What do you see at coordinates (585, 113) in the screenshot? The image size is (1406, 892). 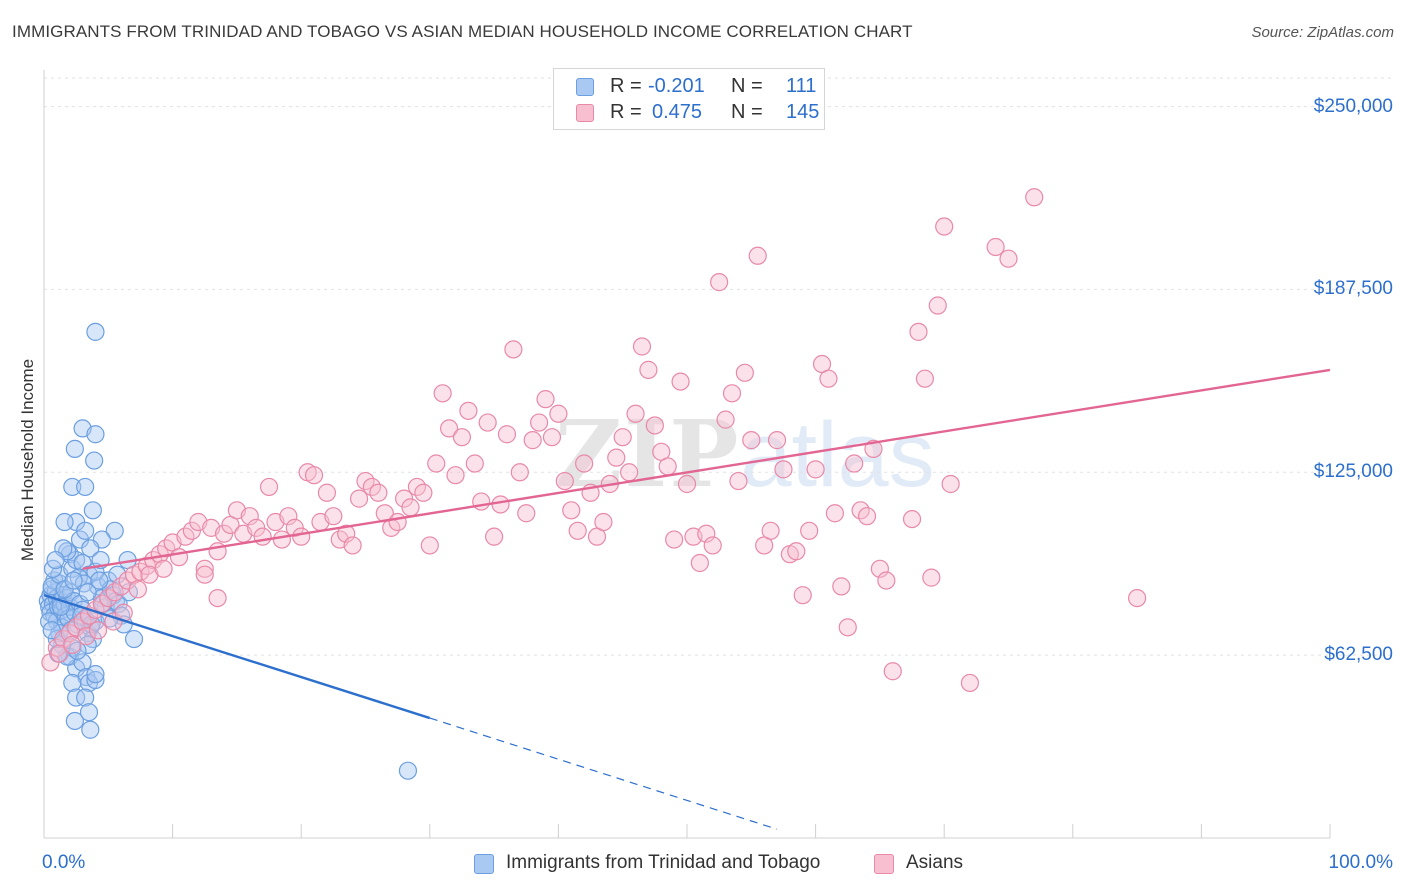 I see `legend-swatch-asians` at bounding box center [585, 113].